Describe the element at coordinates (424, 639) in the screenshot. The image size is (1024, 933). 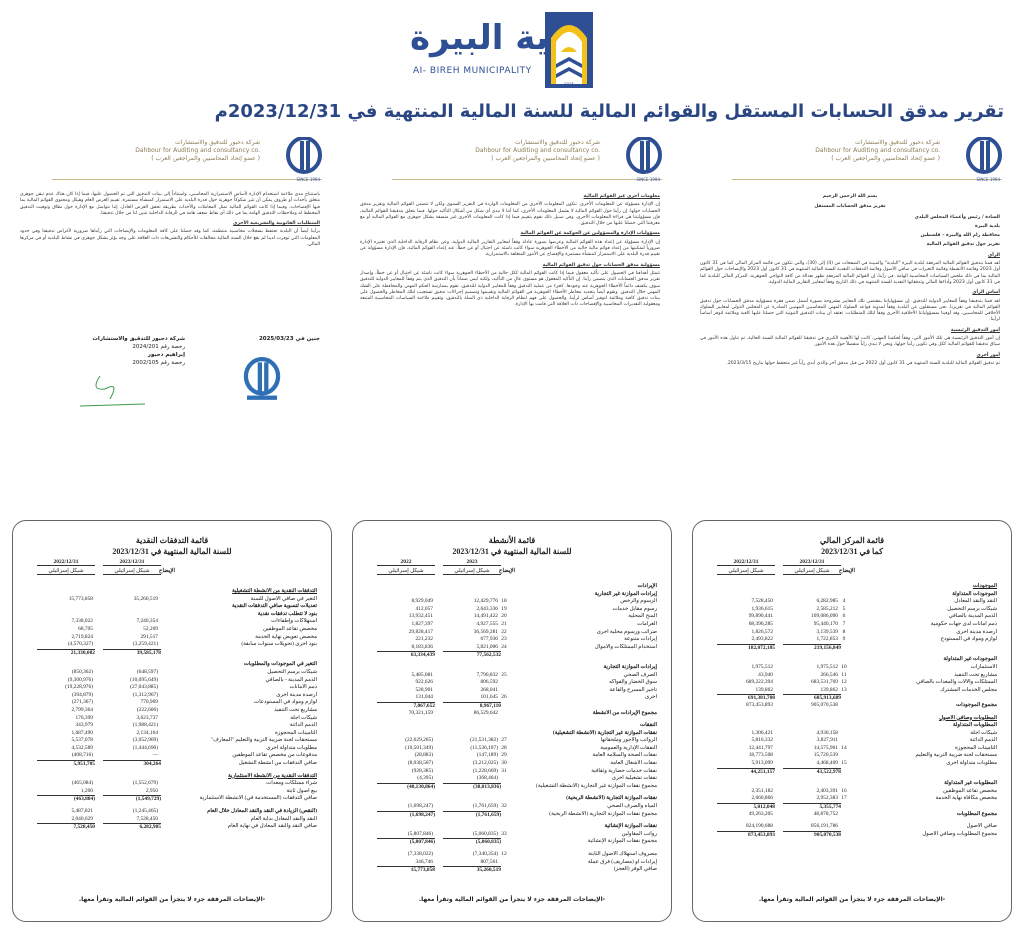
I see `value-prior-year: 221,232` at that location.